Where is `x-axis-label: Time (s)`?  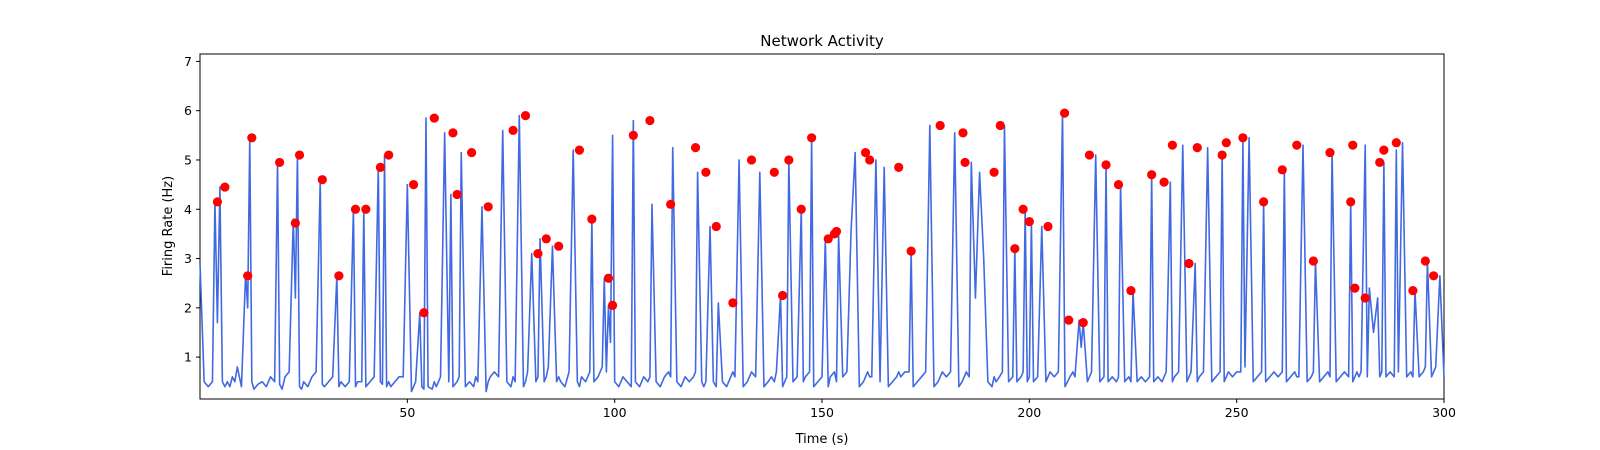 x-axis-label: Time (s) is located at coordinates (822, 439).